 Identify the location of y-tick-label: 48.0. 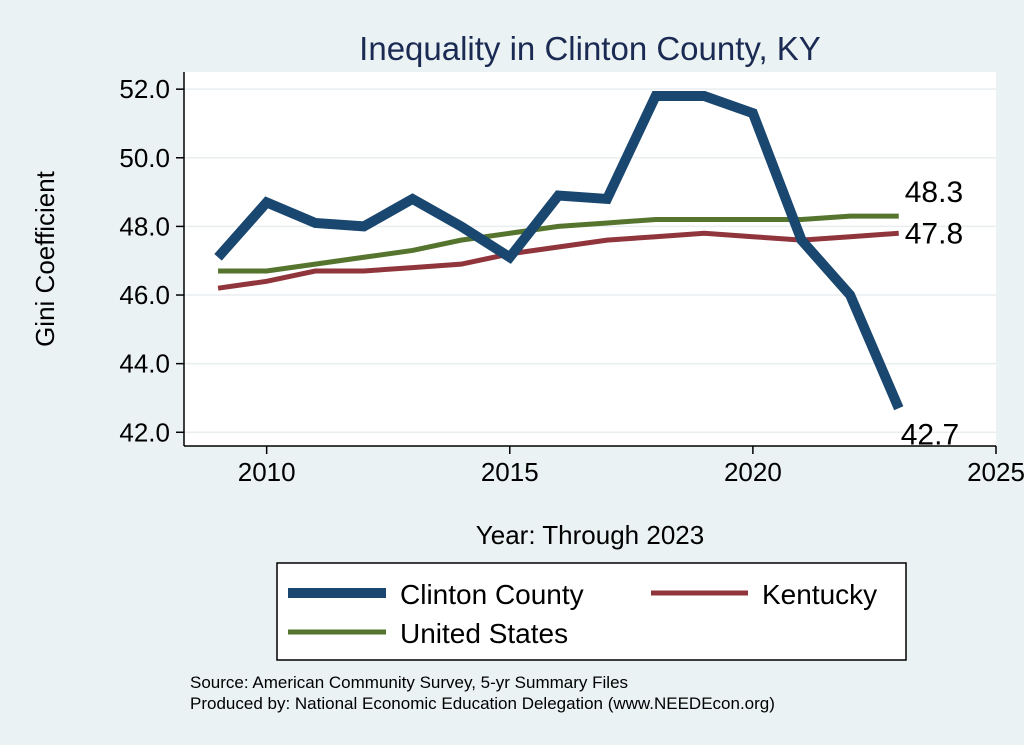
(144, 226).